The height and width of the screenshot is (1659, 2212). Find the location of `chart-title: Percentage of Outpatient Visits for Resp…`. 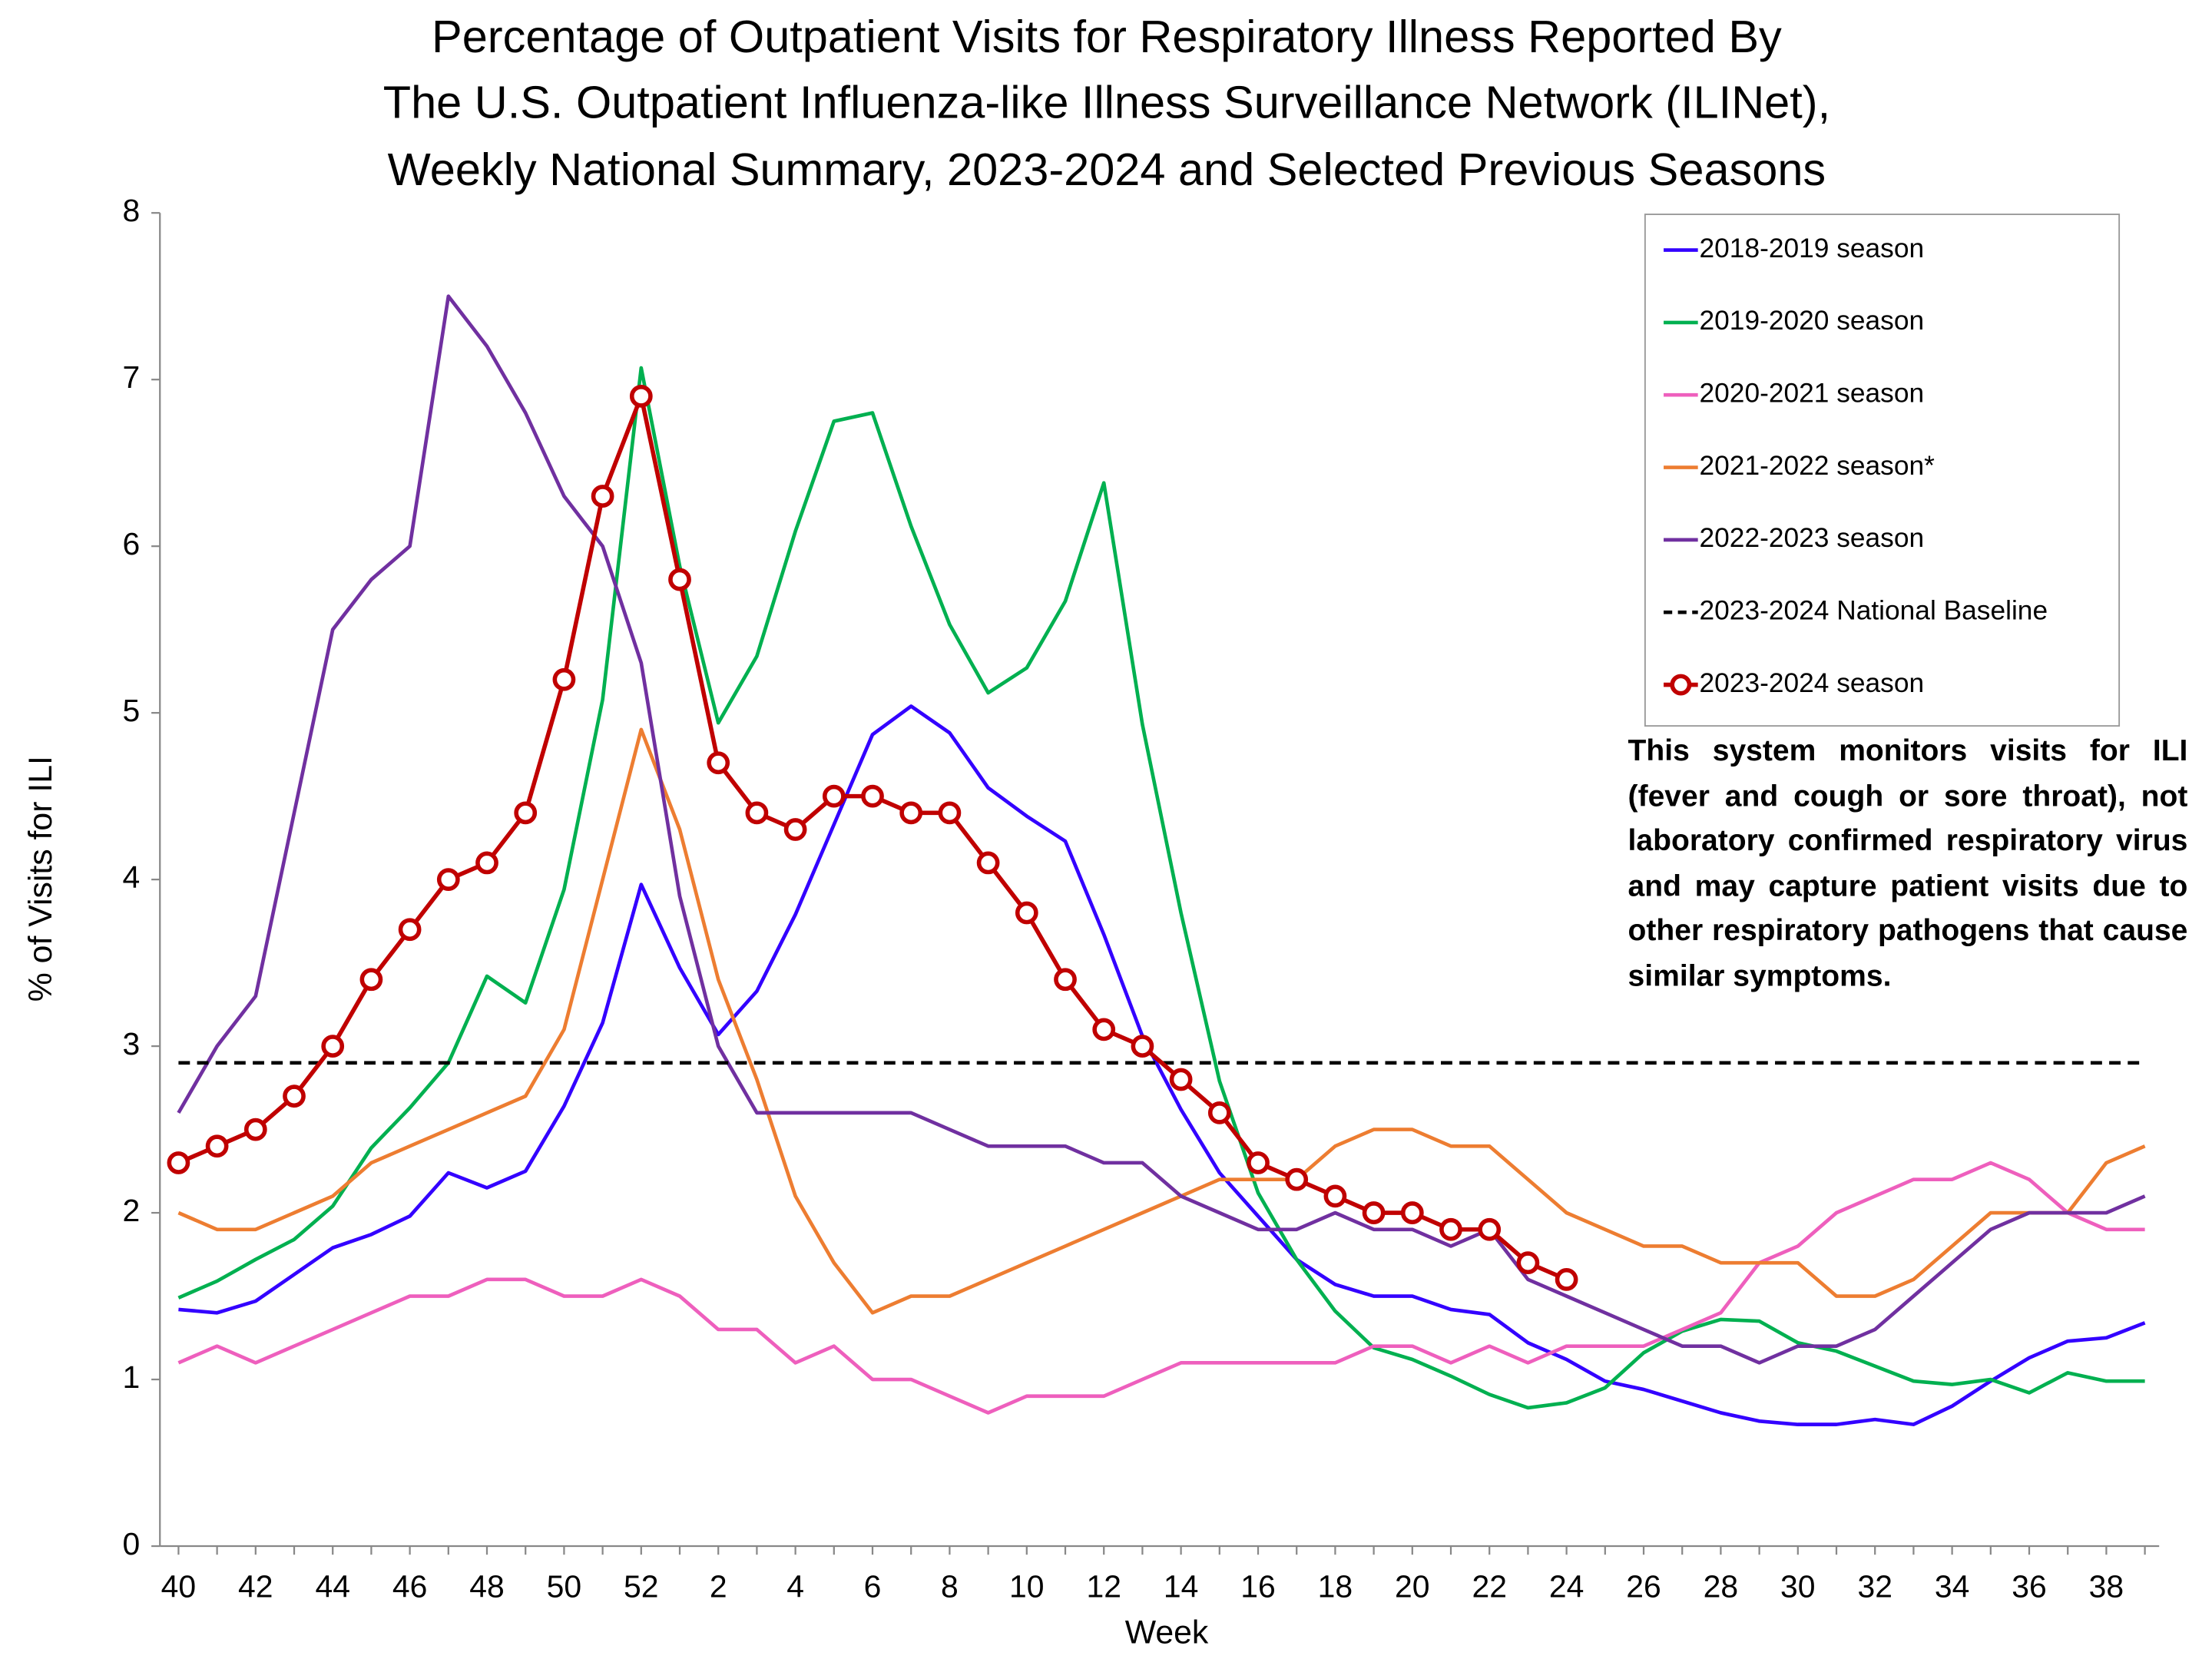

chart-title: Percentage of Outpatient Visits for Resp… is located at coordinates (1107, 36).